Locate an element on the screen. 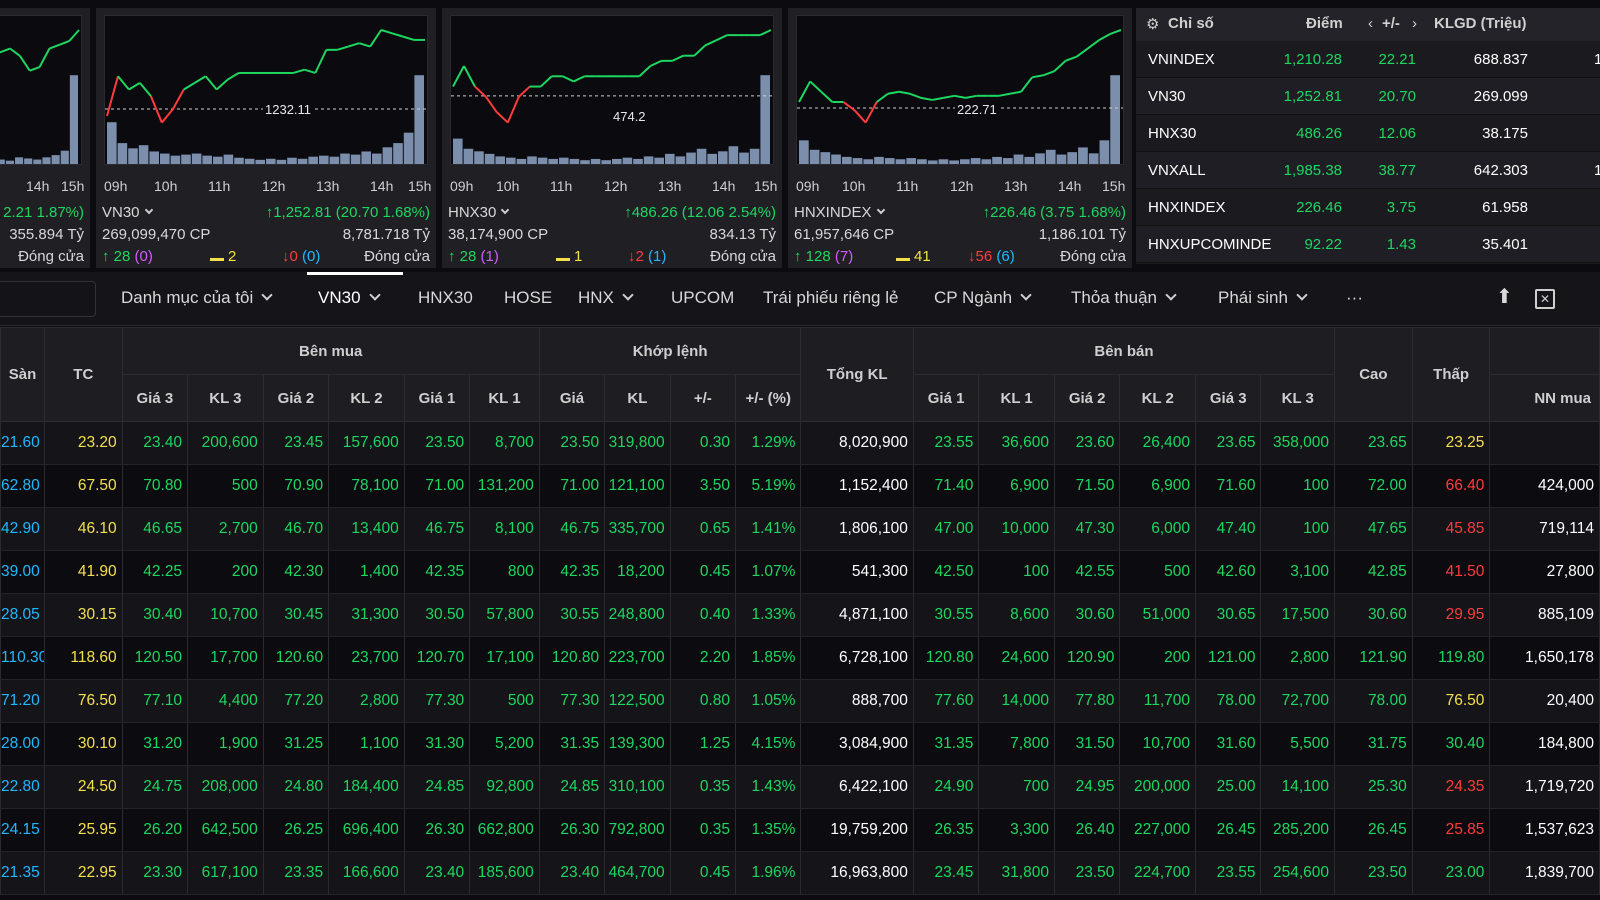 The image size is (1600, 900). index-name-dropdown: HNX30 is located at coordinates (479, 212).